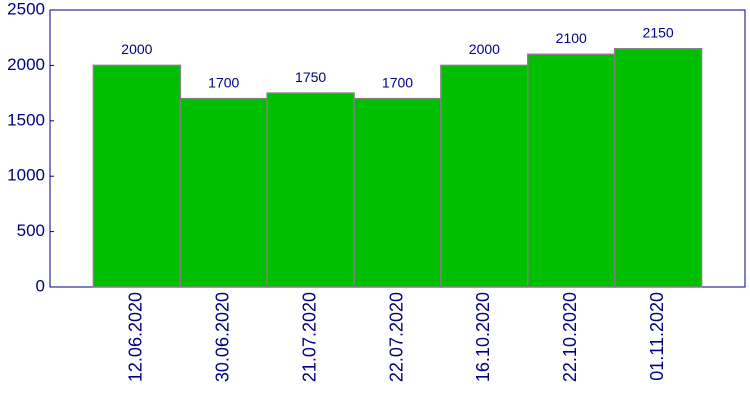 The image size is (750, 400). What do you see at coordinates (396, 337) in the screenshot?
I see `x-tick-label: 22.07.2020` at bounding box center [396, 337].